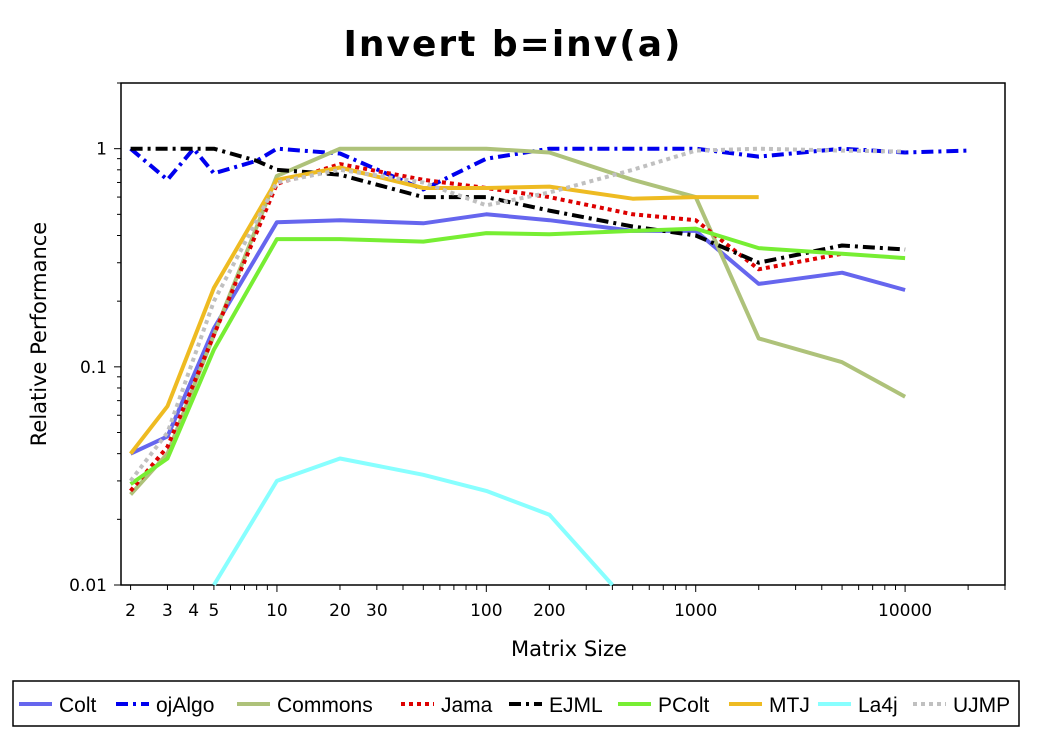  What do you see at coordinates (93, 368) in the screenshot?
I see `y-tick-label: 0.1` at bounding box center [93, 368].